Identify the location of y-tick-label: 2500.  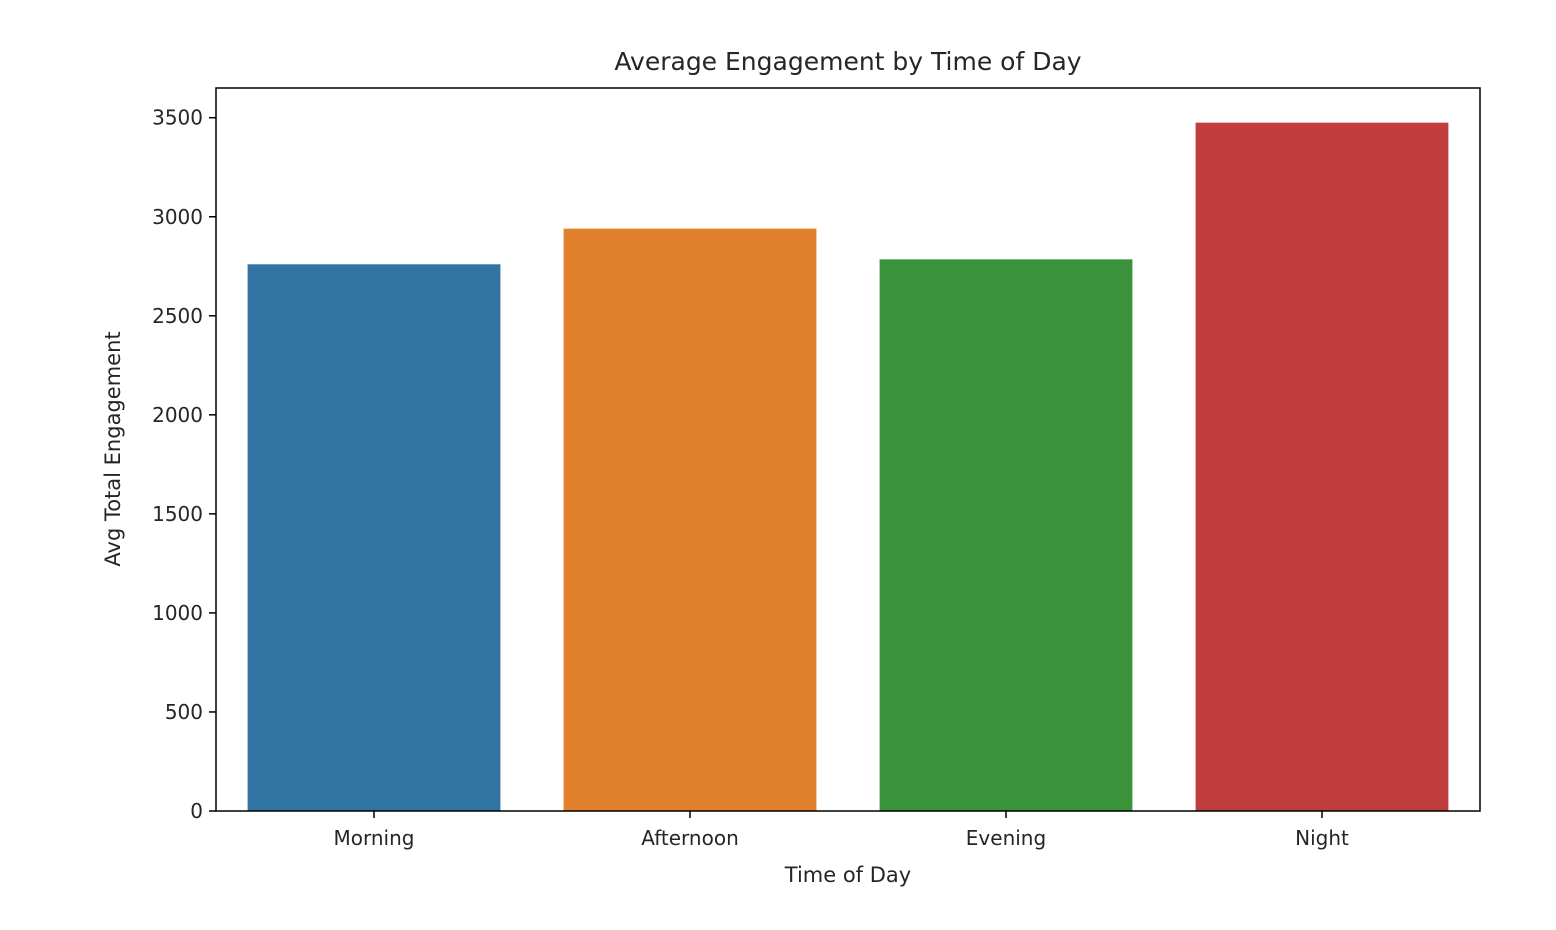
(177, 316).